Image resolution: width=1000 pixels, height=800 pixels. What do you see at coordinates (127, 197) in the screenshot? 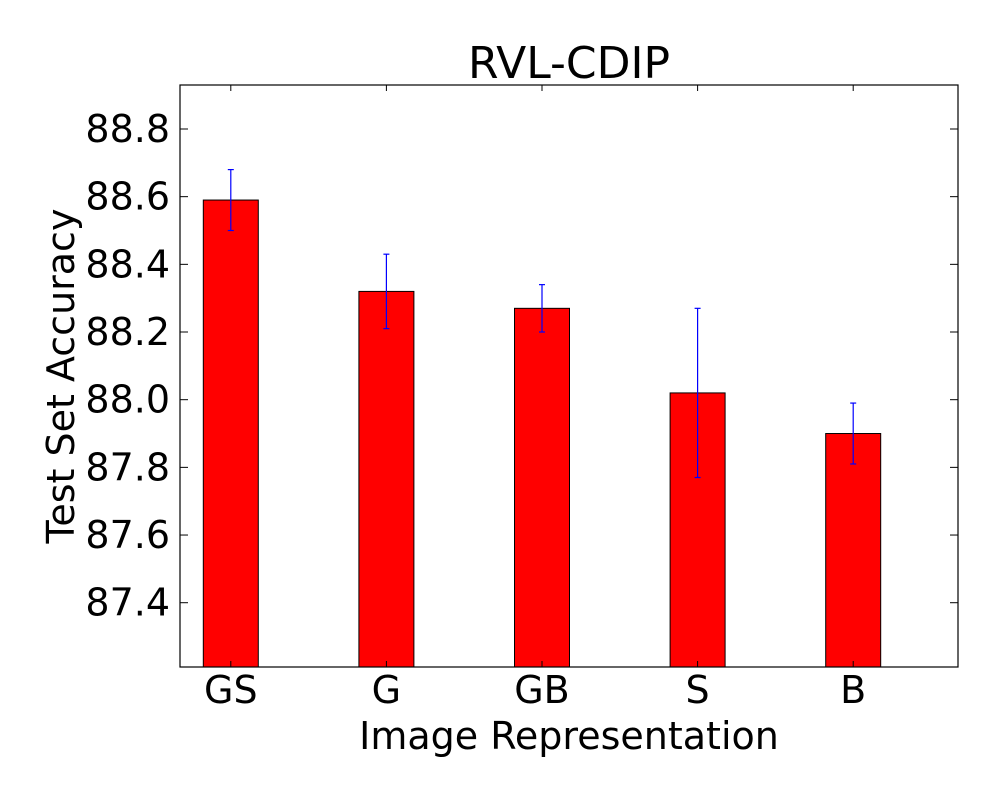
I see `y-tick-label: 88.6` at bounding box center [127, 197].